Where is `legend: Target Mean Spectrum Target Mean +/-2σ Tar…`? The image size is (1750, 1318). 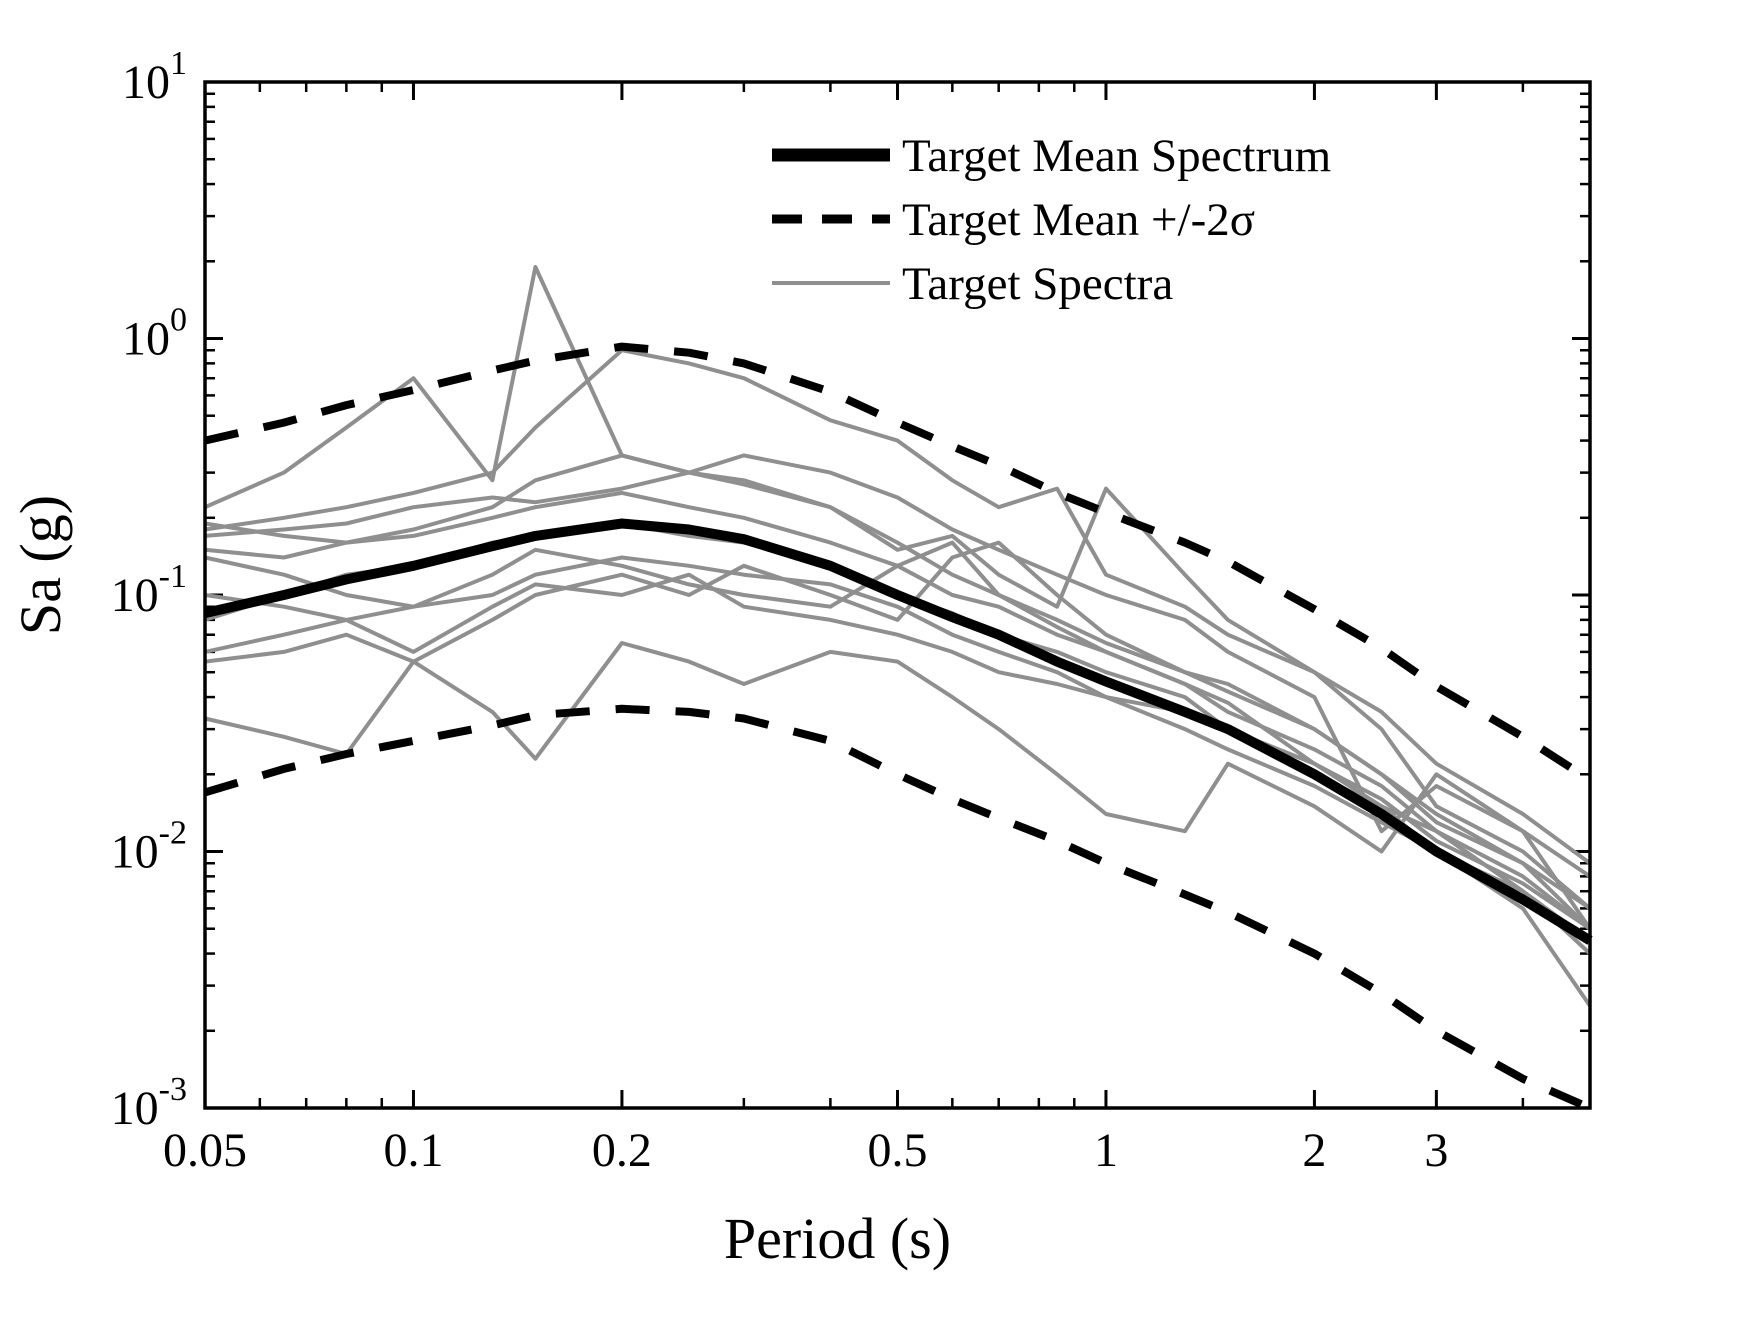
legend: Target Mean Spectrum Target Mean +/-2σ Tar… is located at coordinates (1051, 220).